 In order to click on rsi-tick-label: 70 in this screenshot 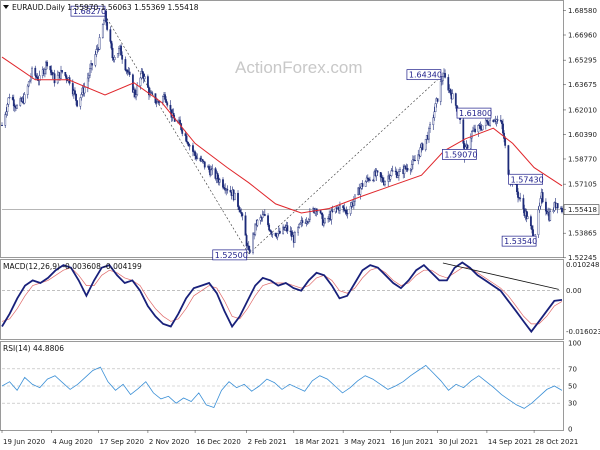, I will do `click(572, 369)`.